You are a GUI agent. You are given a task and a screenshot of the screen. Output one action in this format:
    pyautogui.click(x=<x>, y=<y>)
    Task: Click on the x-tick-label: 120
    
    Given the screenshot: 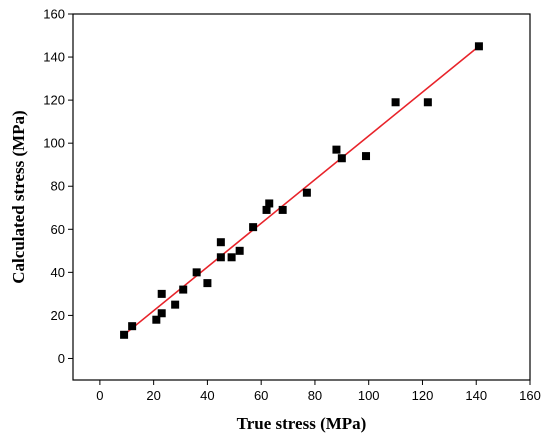 What is the action you would take?
    pyautogui.click(x=423, y=395)
    